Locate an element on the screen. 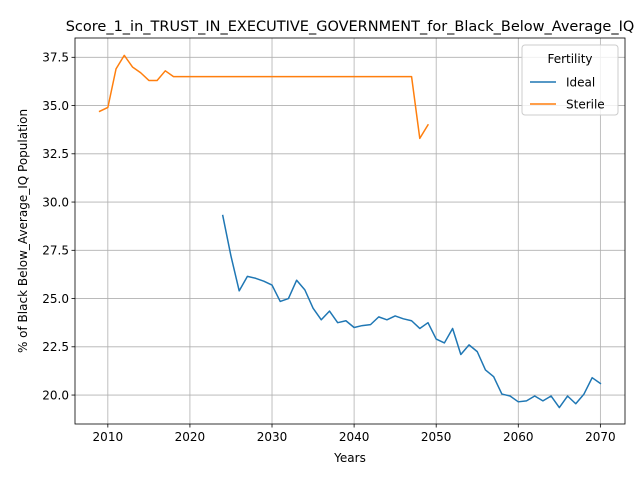 This screenshot has width=640, height=480. x-tick-label: 2050 is located at coordinates (436, 437).